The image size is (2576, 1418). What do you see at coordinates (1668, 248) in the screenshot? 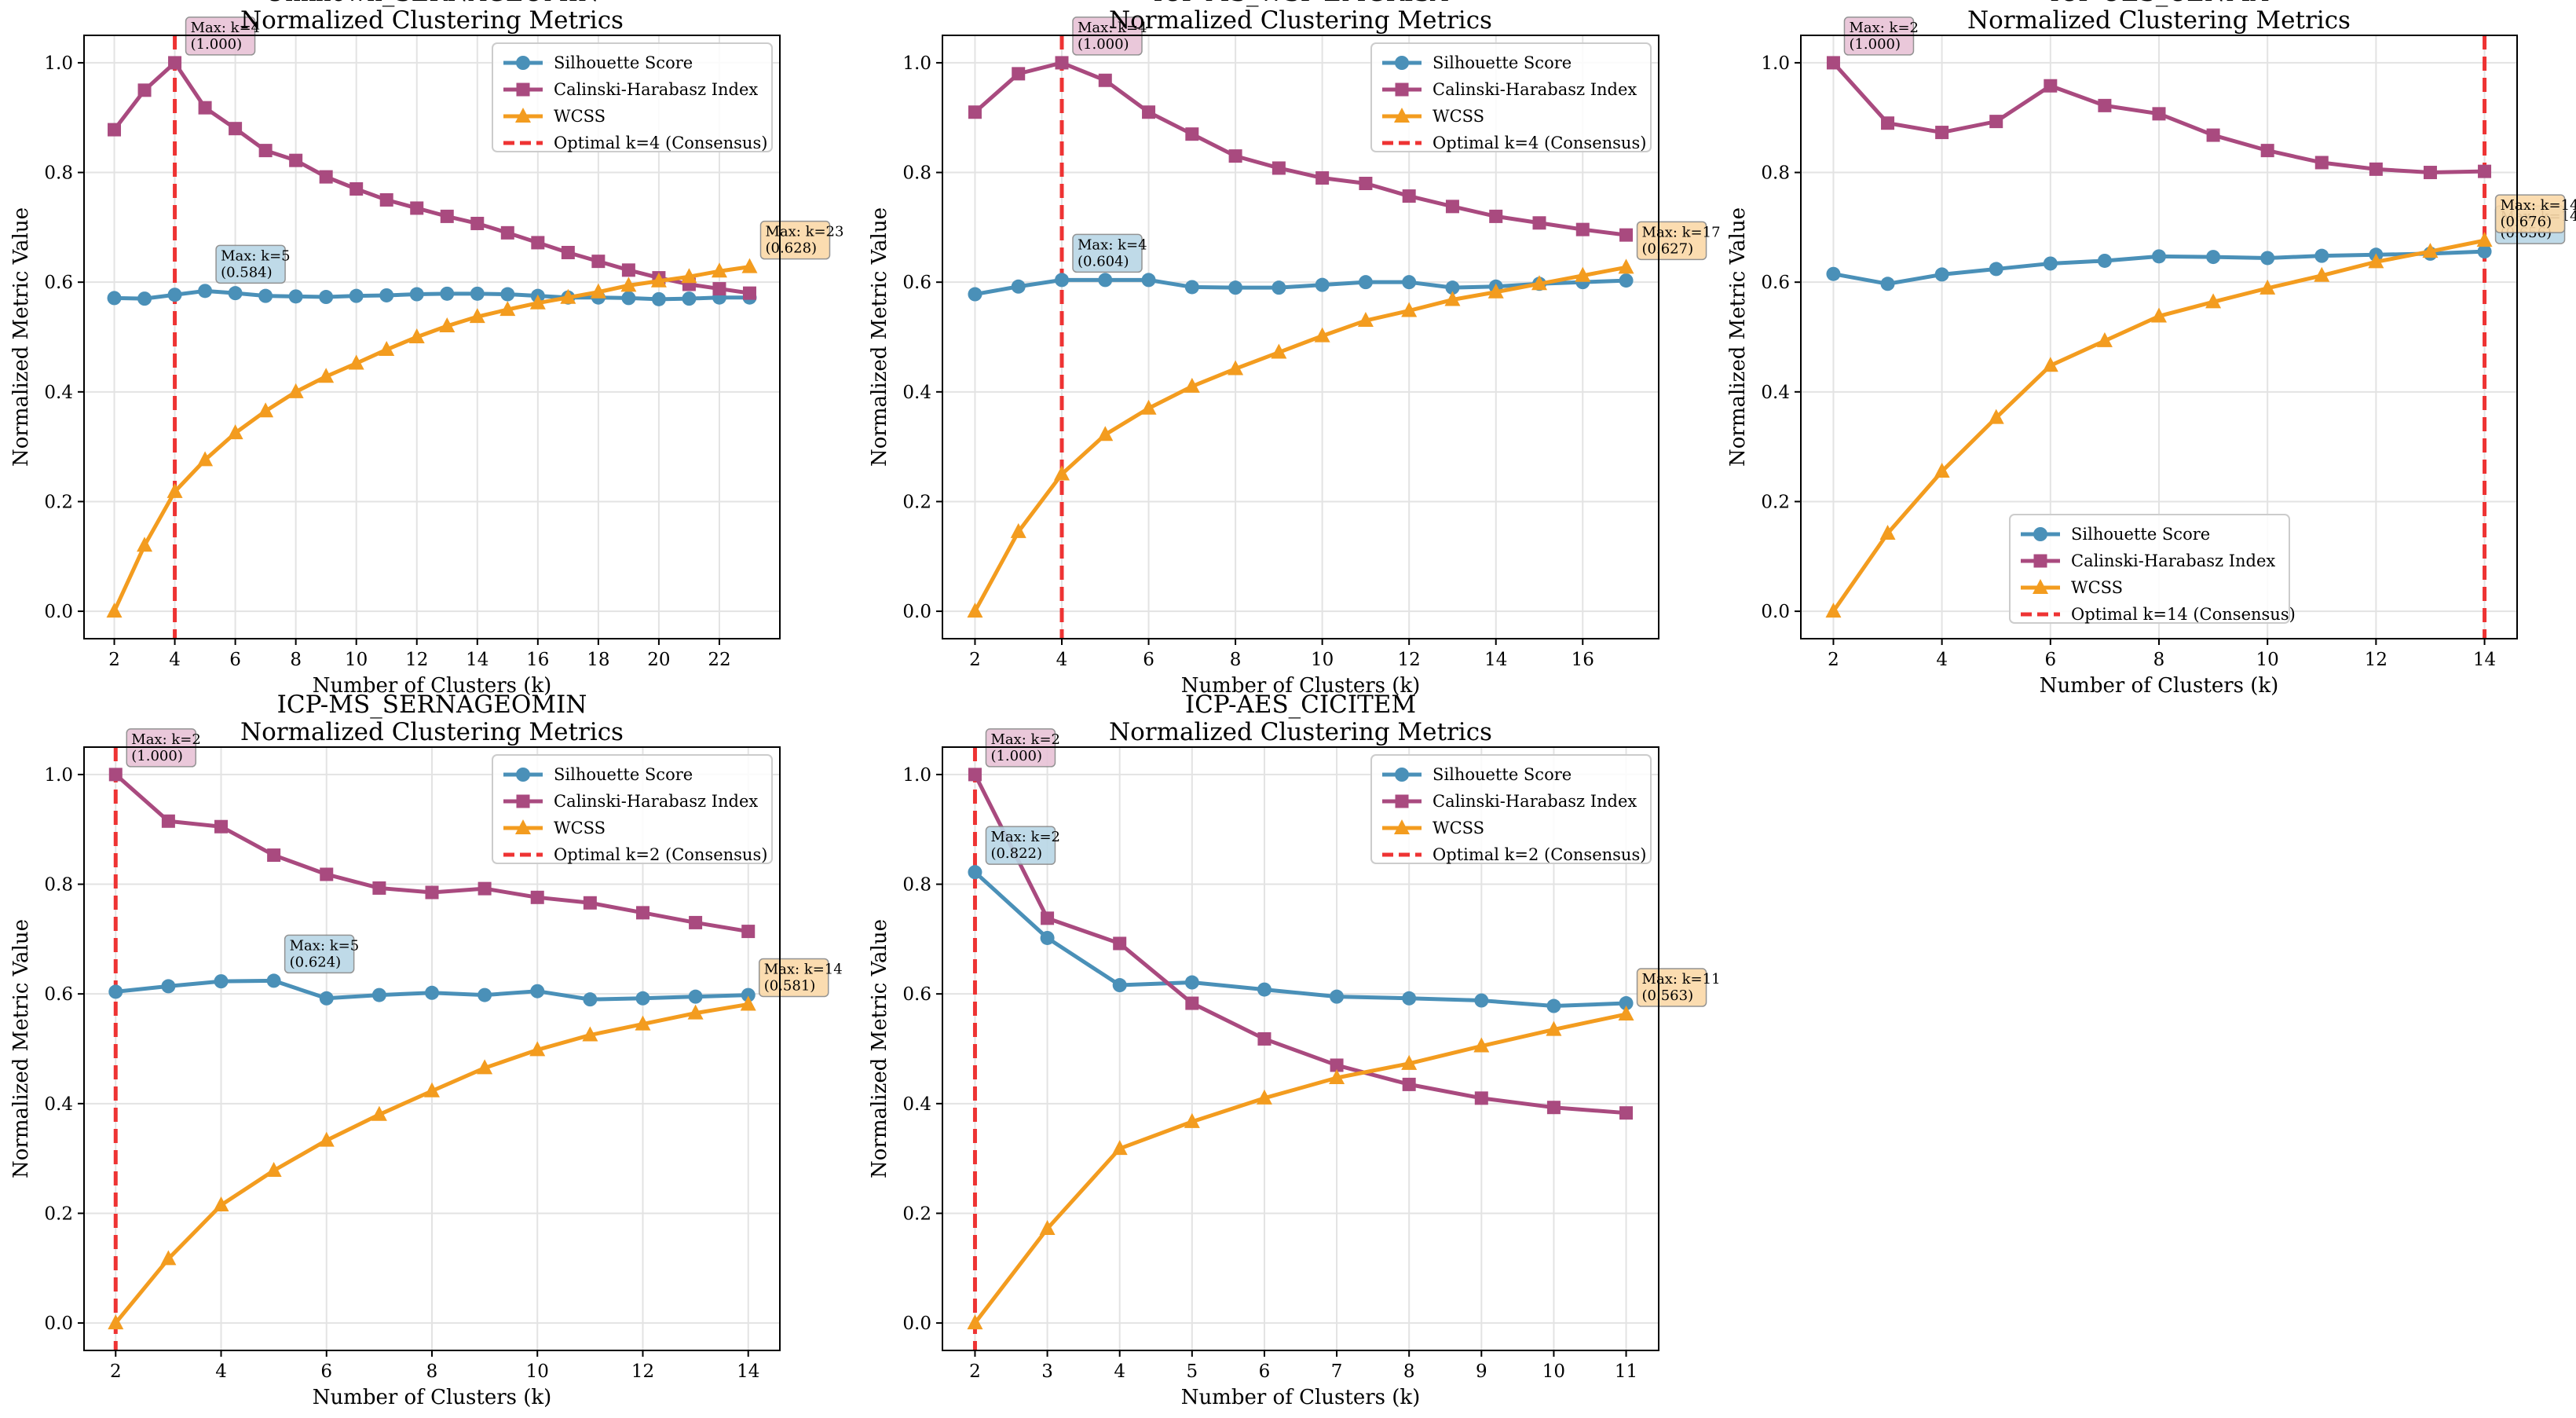
I see `annotation-value: (0.627)` at bounding box center [1668, 248].